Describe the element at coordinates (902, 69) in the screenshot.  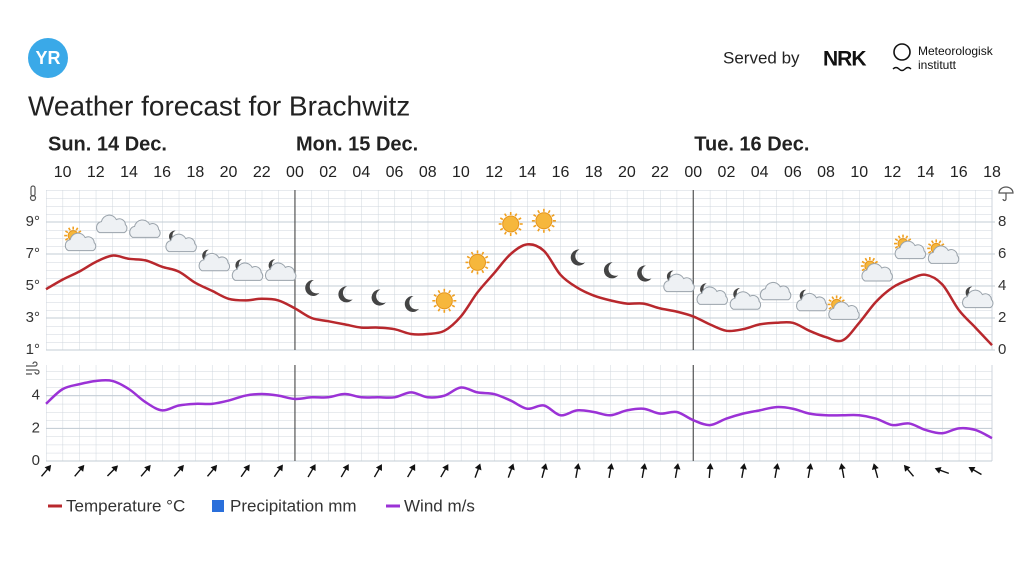
I see `met-wave` at that location.